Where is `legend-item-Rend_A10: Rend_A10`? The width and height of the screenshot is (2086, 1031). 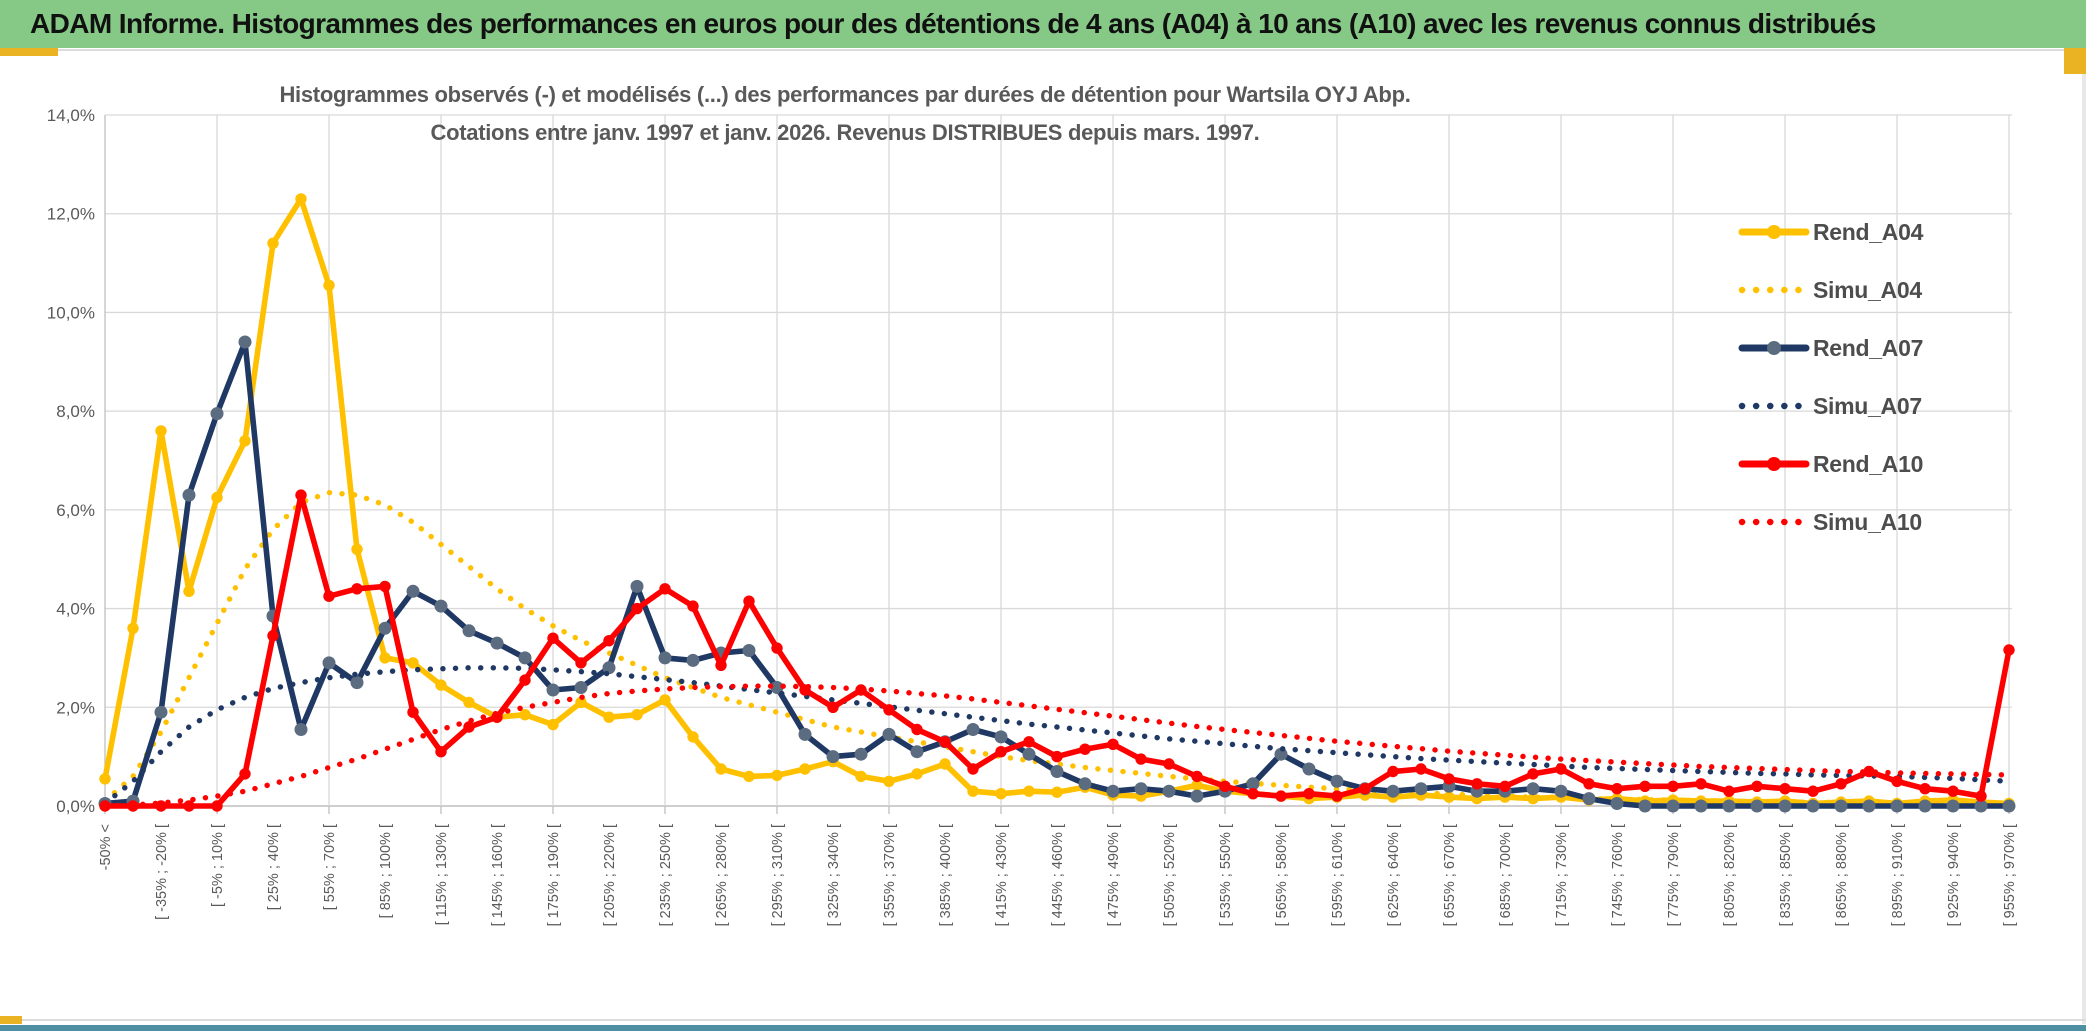 legend-item-Rend_A10: Rend_A10 is located at coordinates (1830, 464).